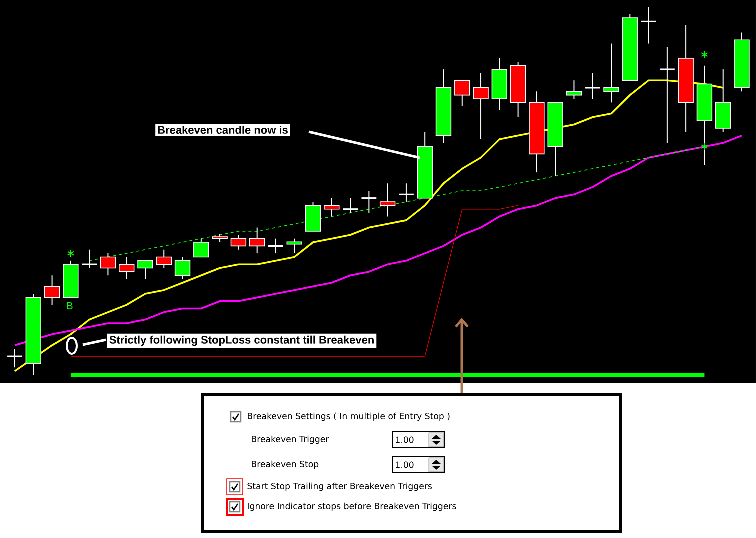  I want to click on annotation: B, so click(70, 306).